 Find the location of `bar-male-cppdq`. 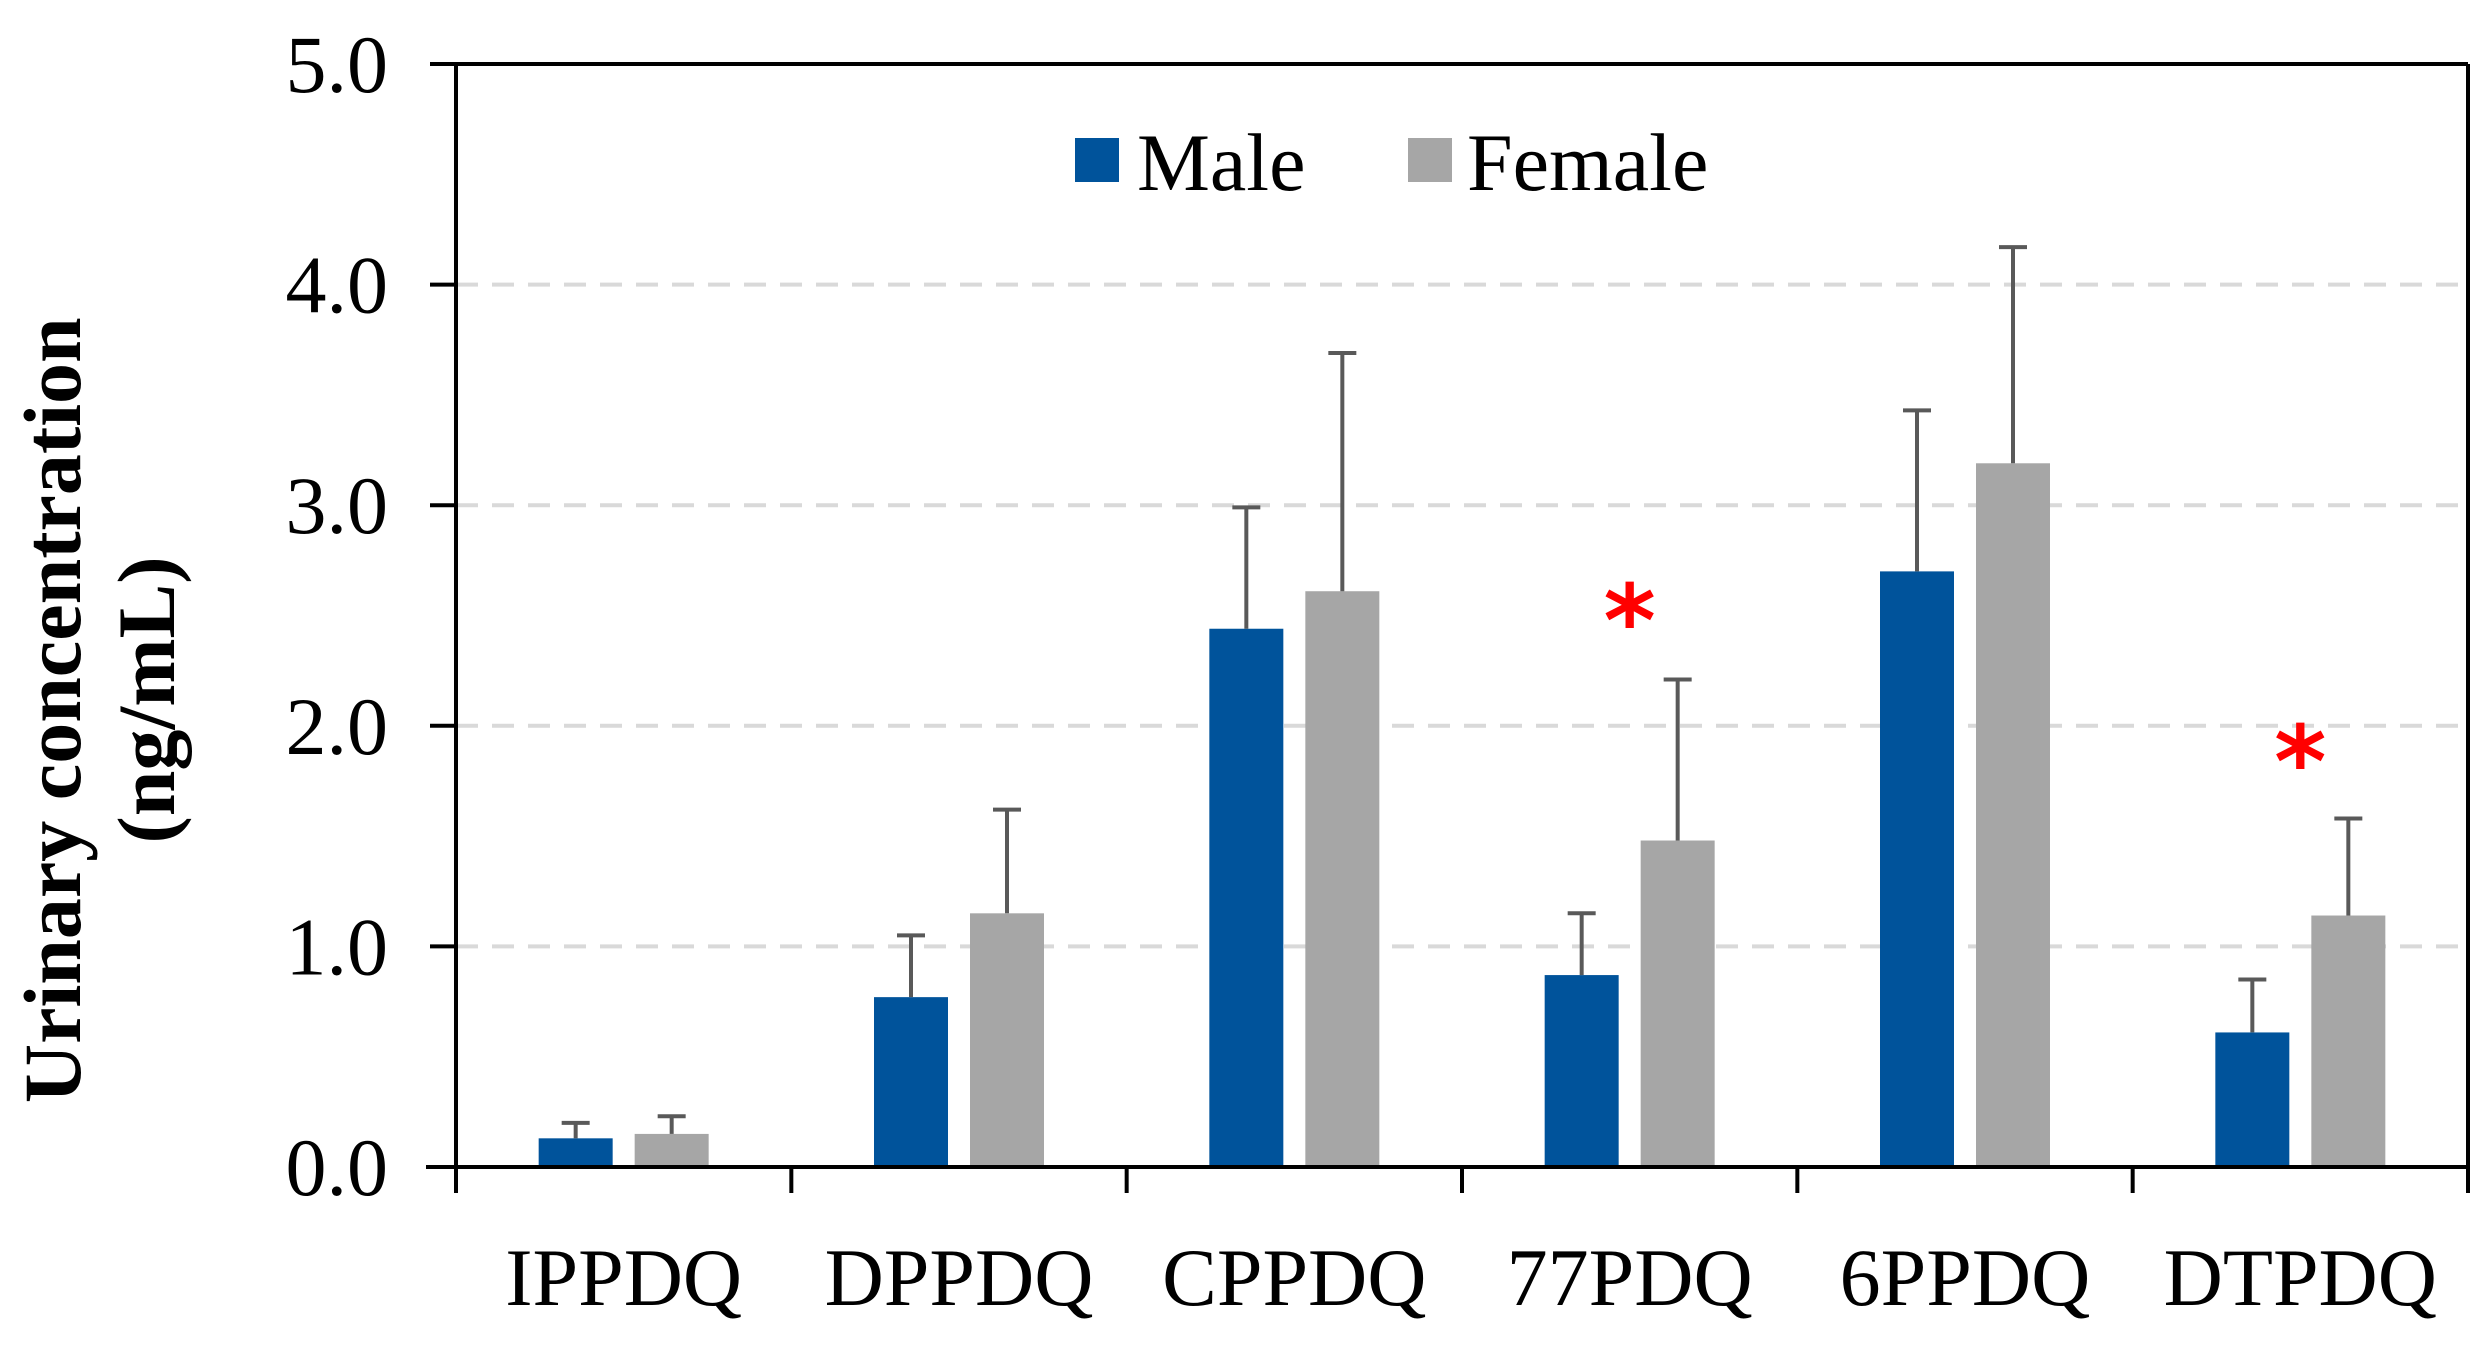

bar-male-cppdq is located at coordinates (1246, 897).